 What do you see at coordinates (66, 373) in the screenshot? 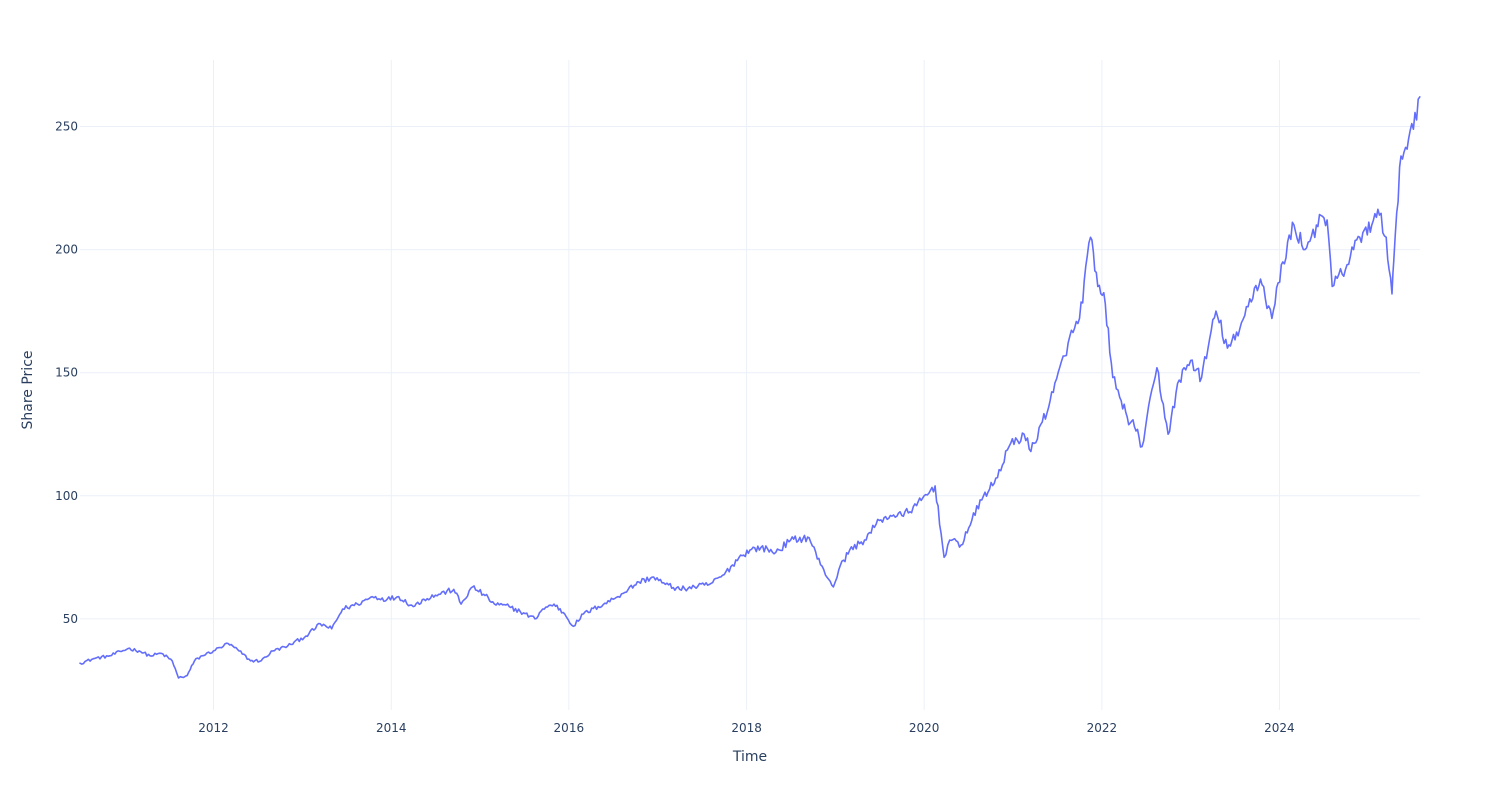
I see `y-tick-label-150: 150` at bounding box center [66, 373].